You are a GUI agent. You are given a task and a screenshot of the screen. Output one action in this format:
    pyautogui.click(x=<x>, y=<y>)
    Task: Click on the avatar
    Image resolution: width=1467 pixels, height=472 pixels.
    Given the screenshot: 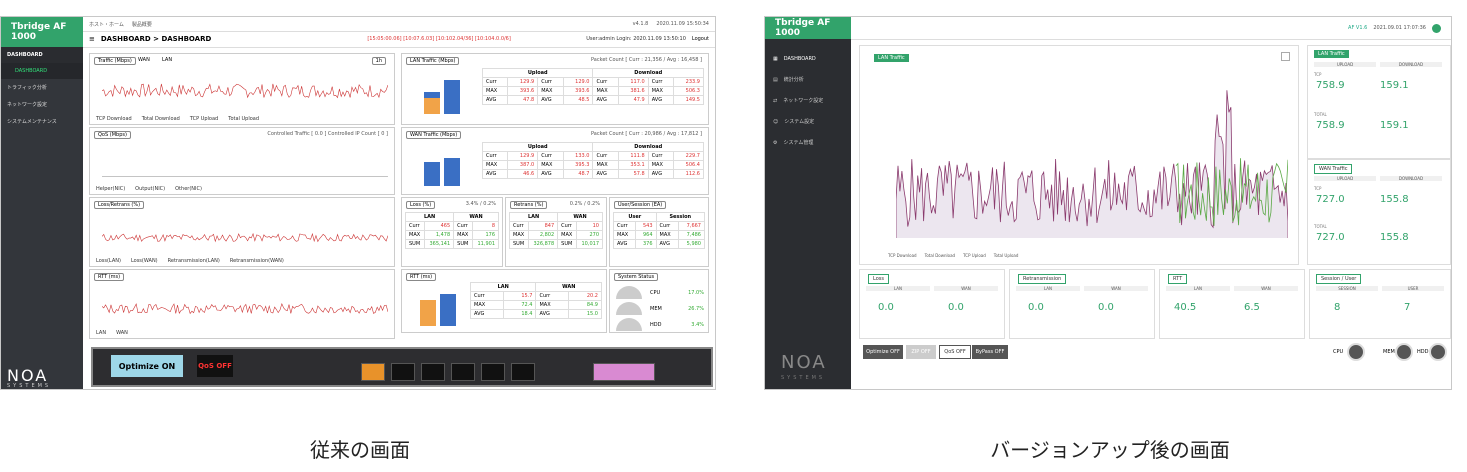 What is the action you would take?
    pyautogui.click(x=1436, y=28)
    